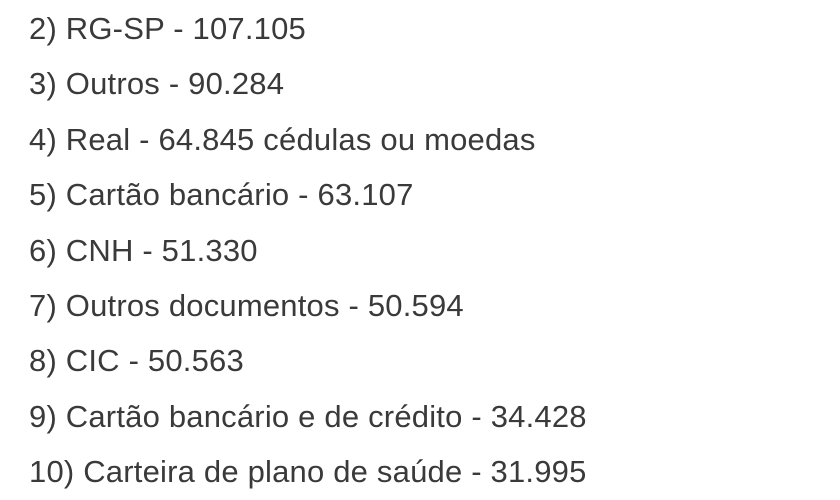 This screenshot has width=840, height=500. I want to click on list-item: 5) Cartão bancário - 63.107, so click(221, 195).